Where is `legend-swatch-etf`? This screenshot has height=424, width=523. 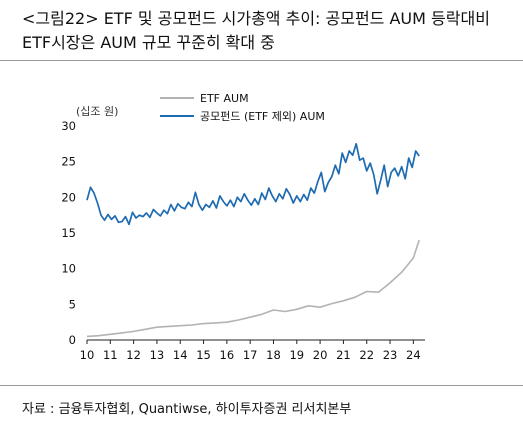
legend-swatch-etf is located at coordinates (177, 98).